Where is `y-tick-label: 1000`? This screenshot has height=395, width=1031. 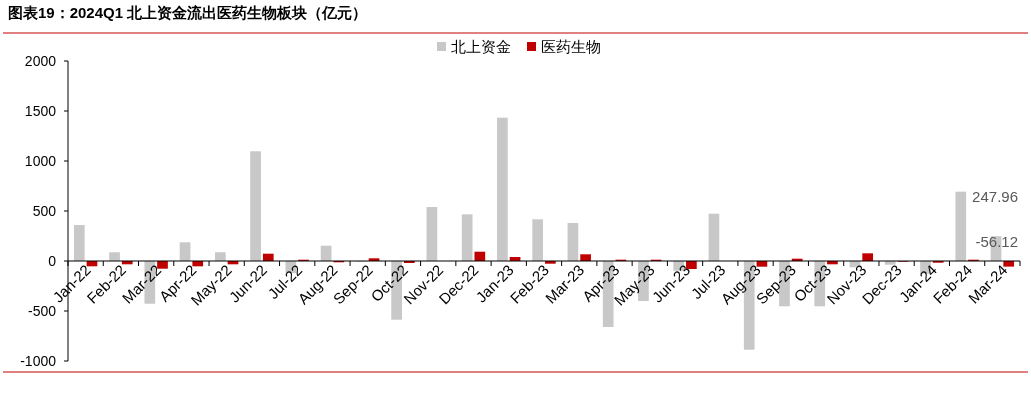
y-tick-label: 1000 is located at coordinates (40, 161).